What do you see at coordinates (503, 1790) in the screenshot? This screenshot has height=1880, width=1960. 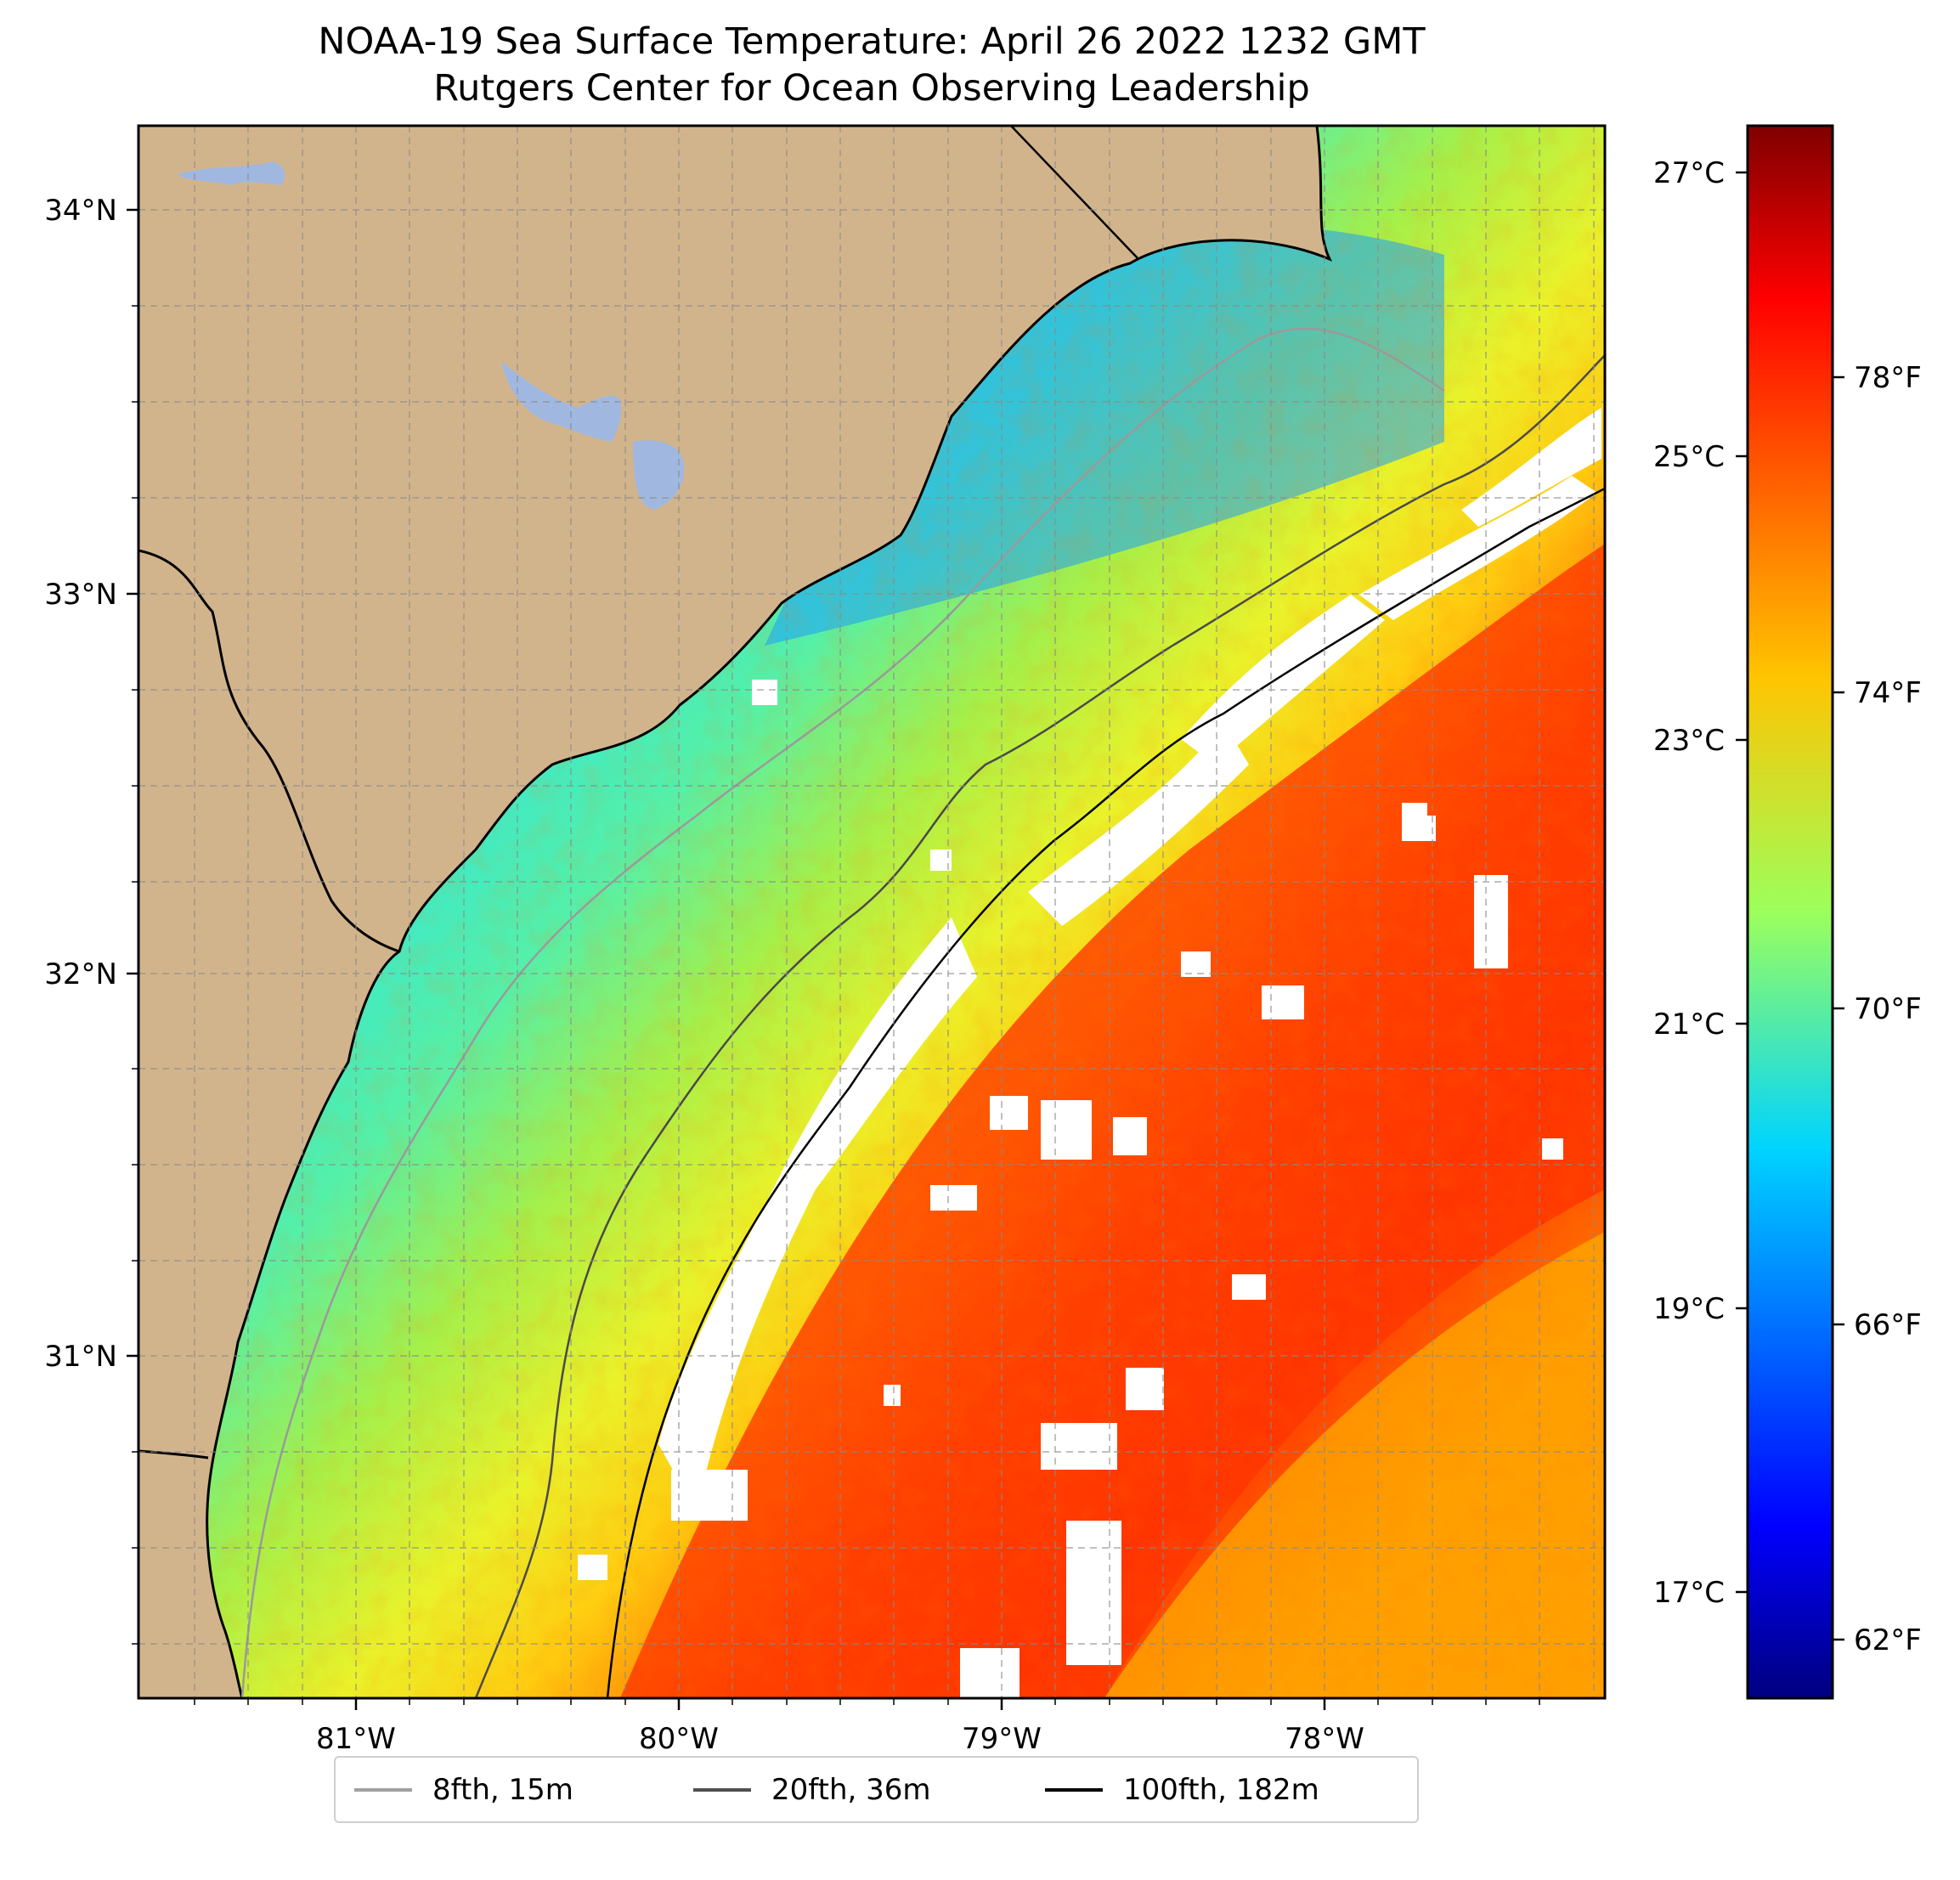 I see `legend-label: 8fth, 15m` at bounding box center [503, 1790].